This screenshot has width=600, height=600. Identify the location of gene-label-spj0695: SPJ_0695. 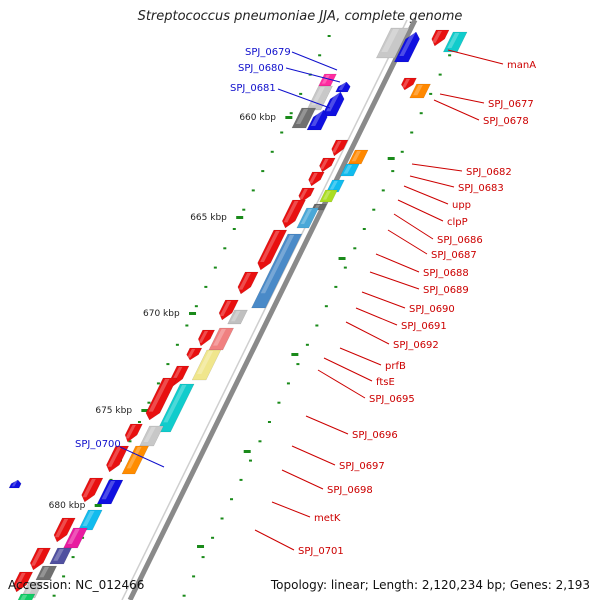
(392, 399).